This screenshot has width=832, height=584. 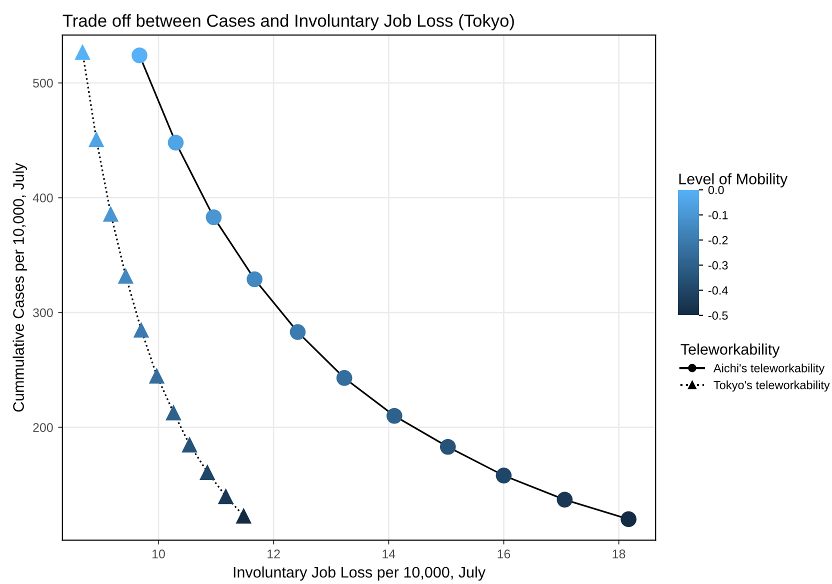 I want to click on color-bar-label: -0.3, so click(x=718, y=265).